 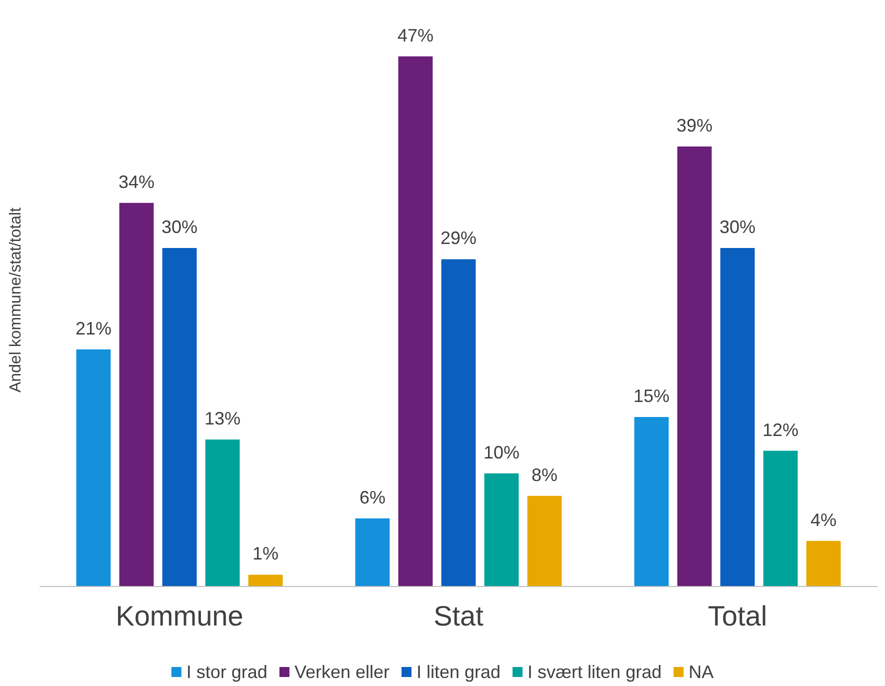 What do you see at coordinates (372, 497) in the screenshot?
I see `data-label: 6%` at bounding box center [372, 497].